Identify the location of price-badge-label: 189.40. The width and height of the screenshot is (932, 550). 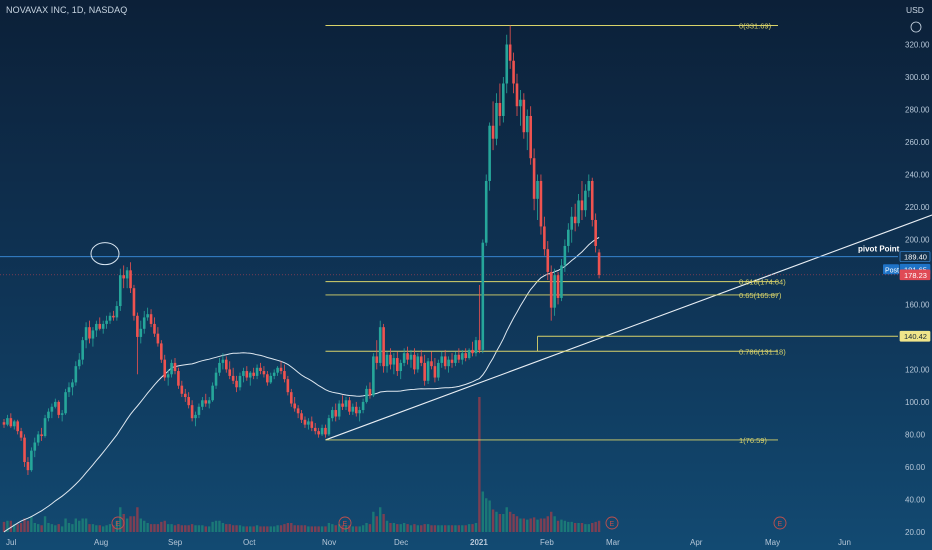
(915, 257).